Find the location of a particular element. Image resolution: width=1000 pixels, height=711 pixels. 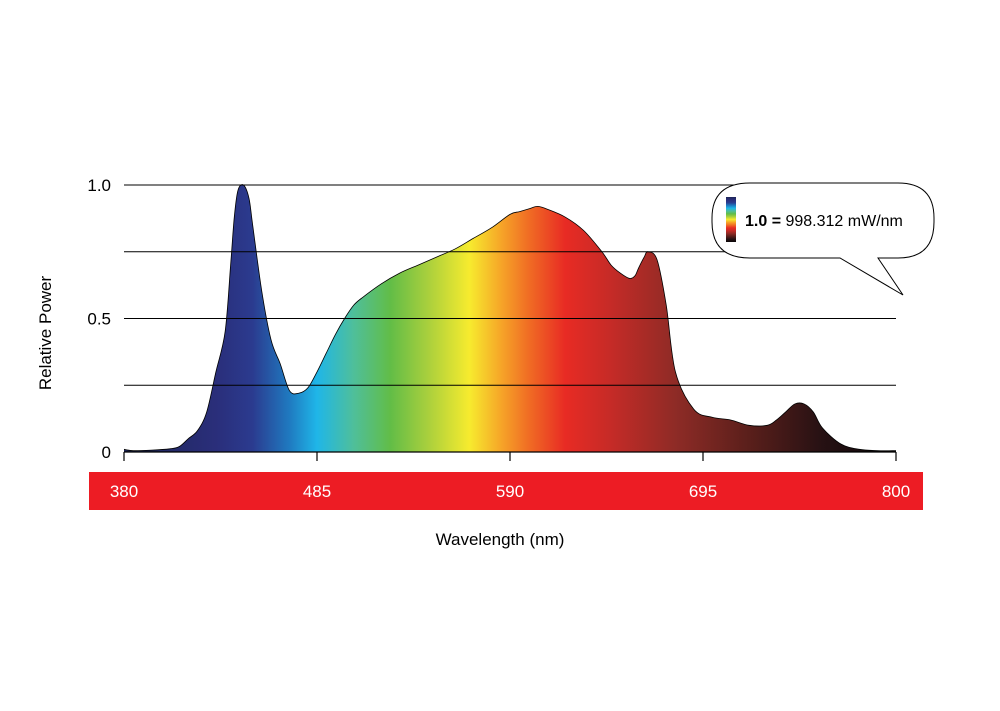

x-tick-label: 695 is located at coordinates (703, 491).